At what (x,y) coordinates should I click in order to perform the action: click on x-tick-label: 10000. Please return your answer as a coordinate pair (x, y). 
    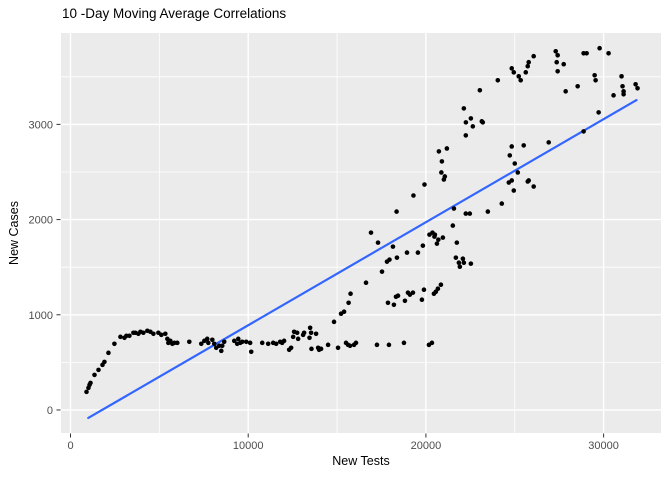
    Looking at the image, I should click on (248, 446).